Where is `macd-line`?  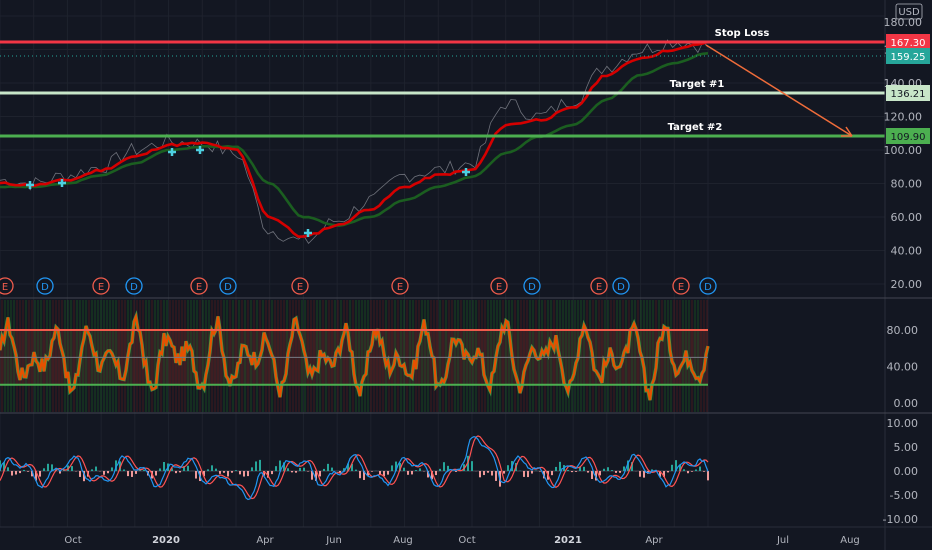 macd-line is located at coordinates (354, 468).